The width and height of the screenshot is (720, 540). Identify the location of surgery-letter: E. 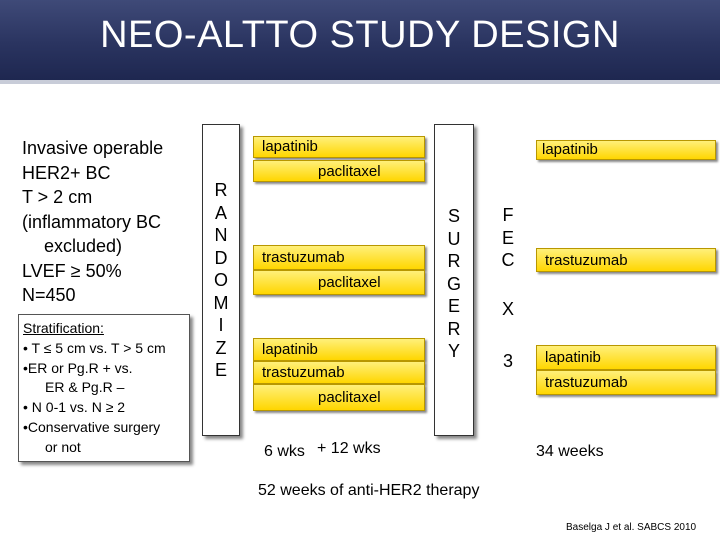
(453, 306).